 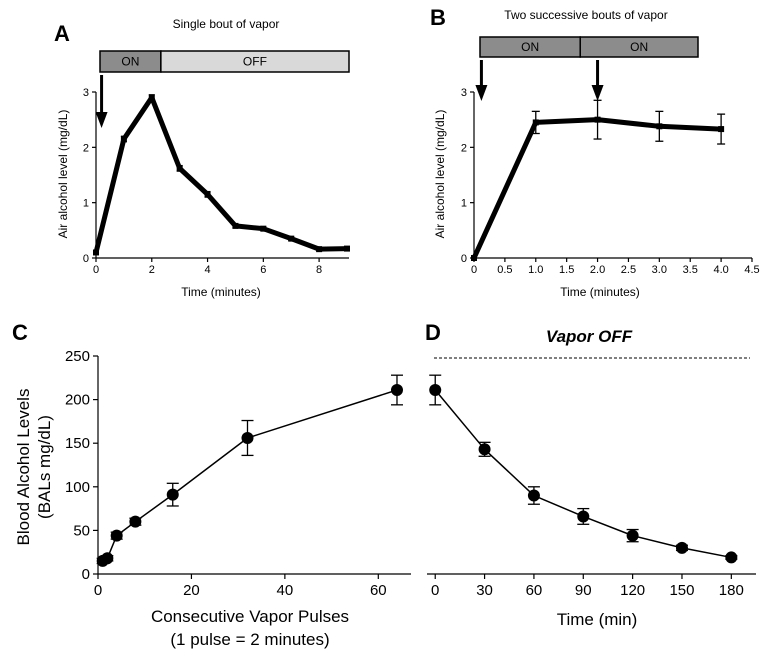 I want to click on chart-b-title: Two successive bouts of vapor, so click(x=585, y=15).